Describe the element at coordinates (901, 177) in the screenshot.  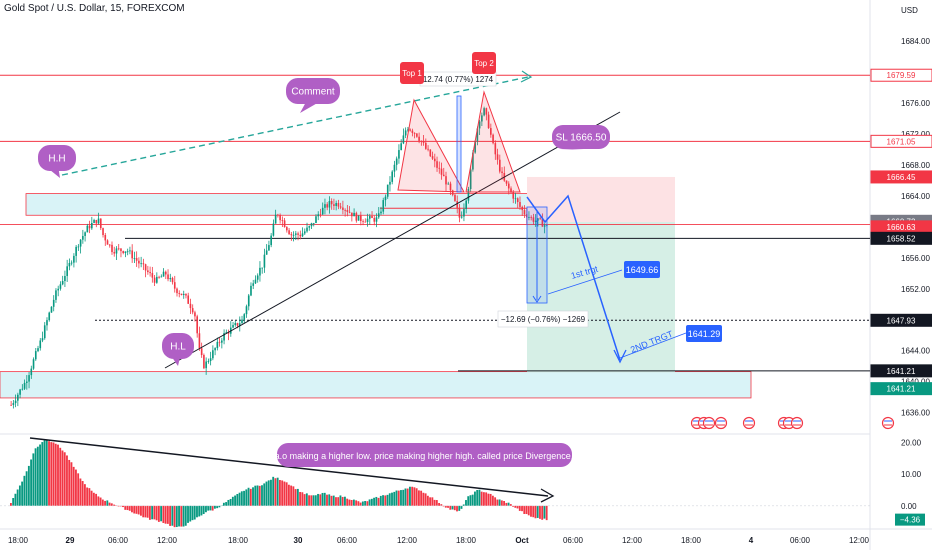
I see `price-badge-label: 1666.45` at that location.